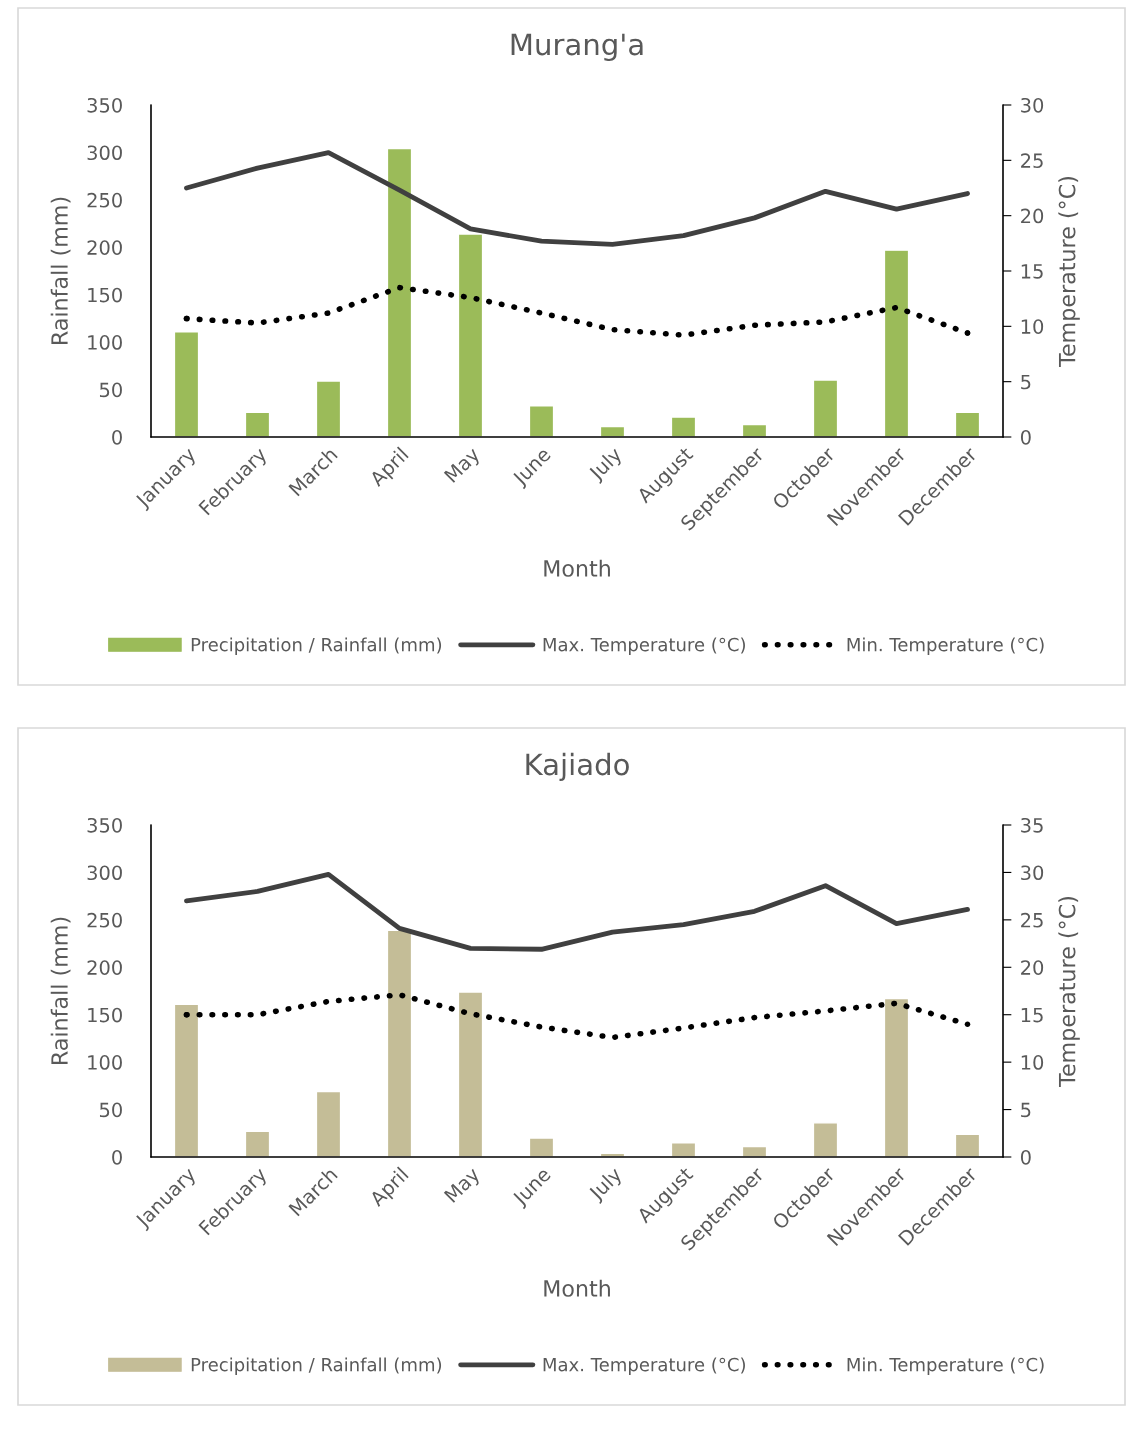 The height and width of the screenshot is (1441, 1130). Describe the element at coordinates (1032, 825) in the screenshot. I see `y2-tick-label: 35` at that location.